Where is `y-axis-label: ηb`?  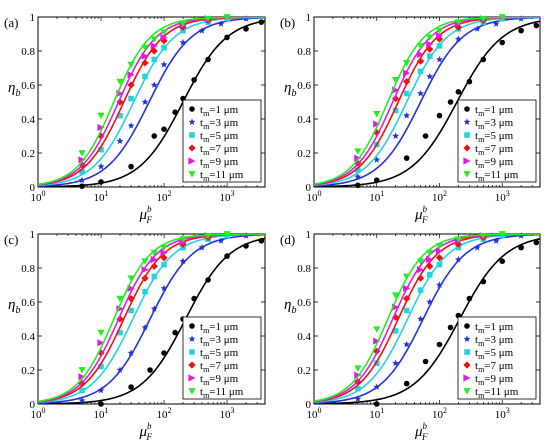
y-axis-label: ηb is located at coordinates (290, 306).